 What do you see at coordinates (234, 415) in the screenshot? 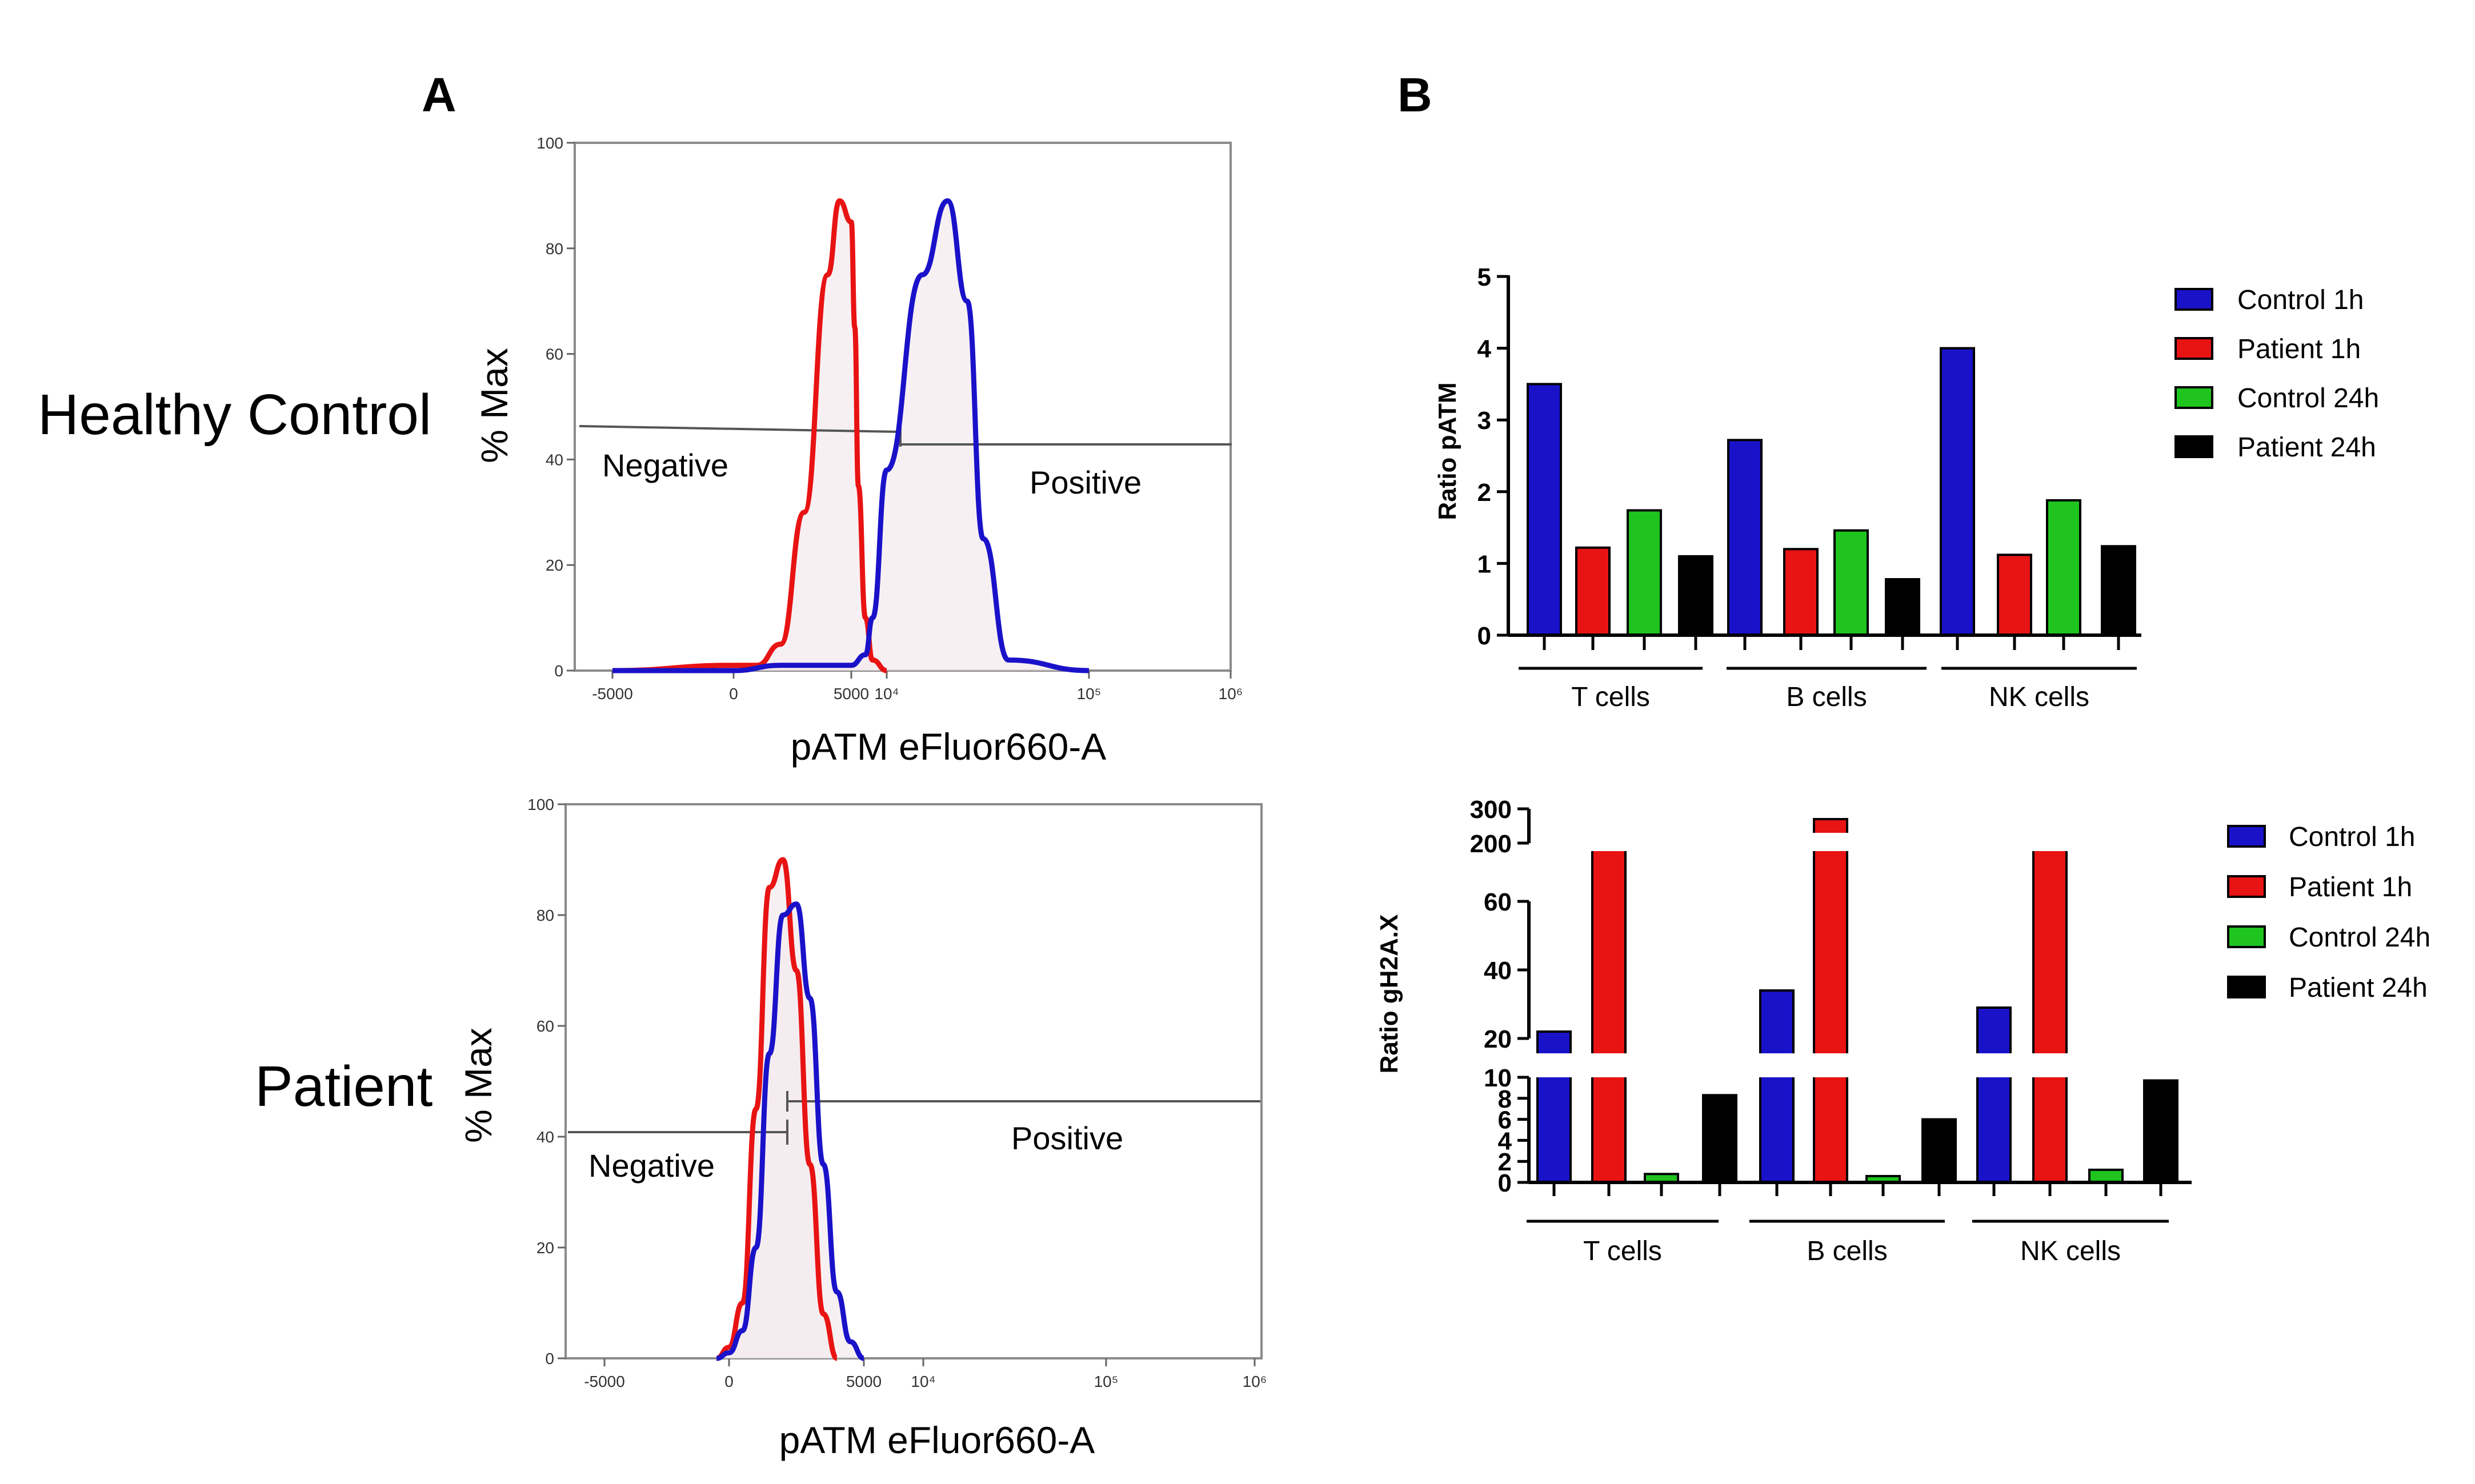
I see `row-label-healthy: Healthy Control` at bounding box center [234, 415].